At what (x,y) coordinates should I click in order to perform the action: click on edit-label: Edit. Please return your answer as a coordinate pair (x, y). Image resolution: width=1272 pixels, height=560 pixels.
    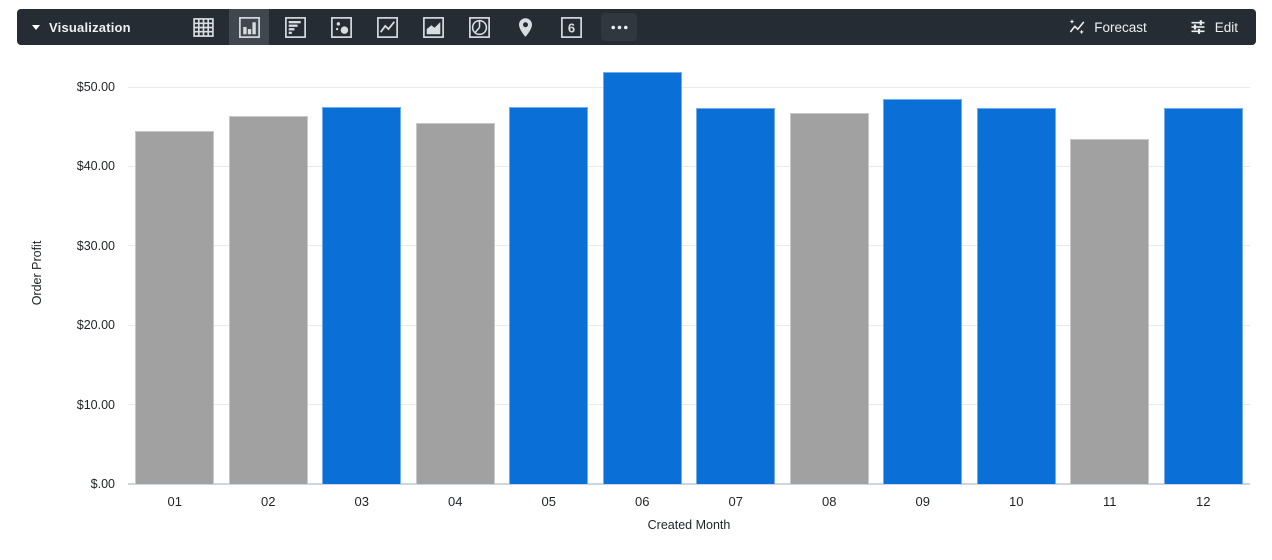
    Looking at the image, I should click on (1226, 27).